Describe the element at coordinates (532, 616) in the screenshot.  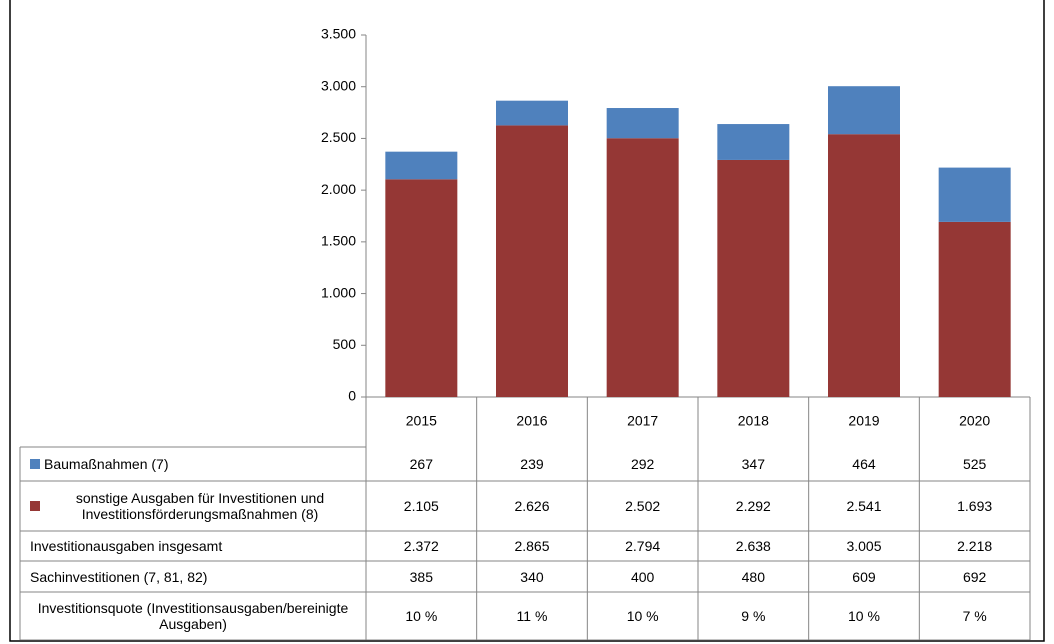
I see `table-value: 11 %` at that location.